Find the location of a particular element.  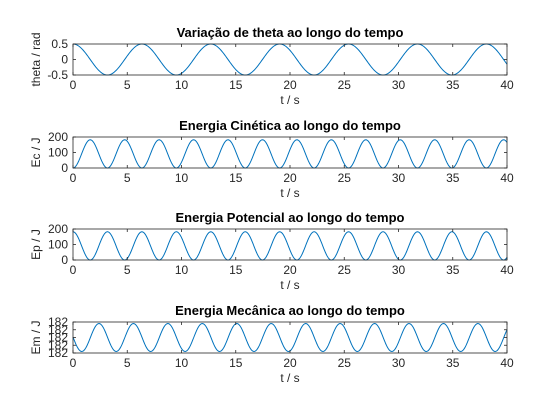

chart-title: Energia Mecânica ao longo do tempo is located at coordinates (290, 310).